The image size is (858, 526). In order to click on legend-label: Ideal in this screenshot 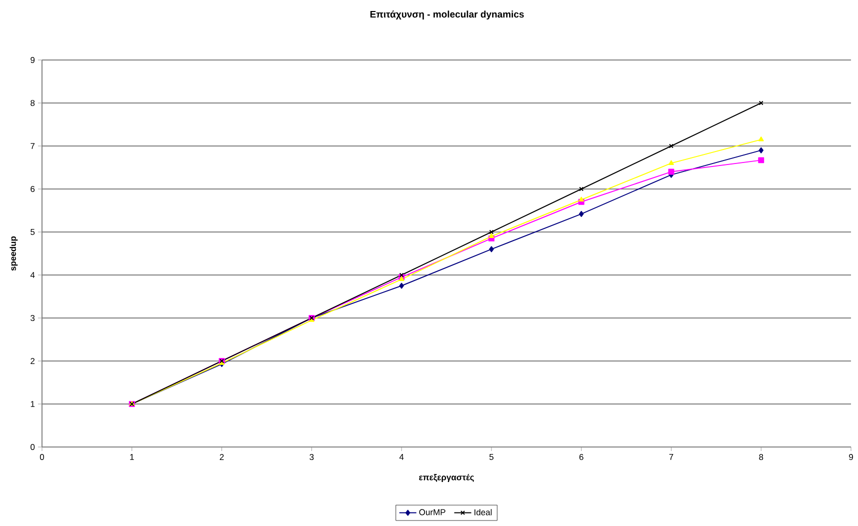, I will do `click(483, 512)`.